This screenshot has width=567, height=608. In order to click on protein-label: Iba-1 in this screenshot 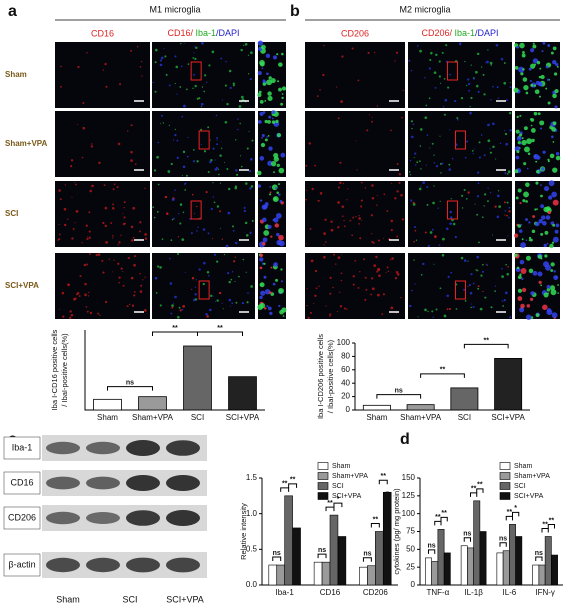, I will do `click(22, 447)`.